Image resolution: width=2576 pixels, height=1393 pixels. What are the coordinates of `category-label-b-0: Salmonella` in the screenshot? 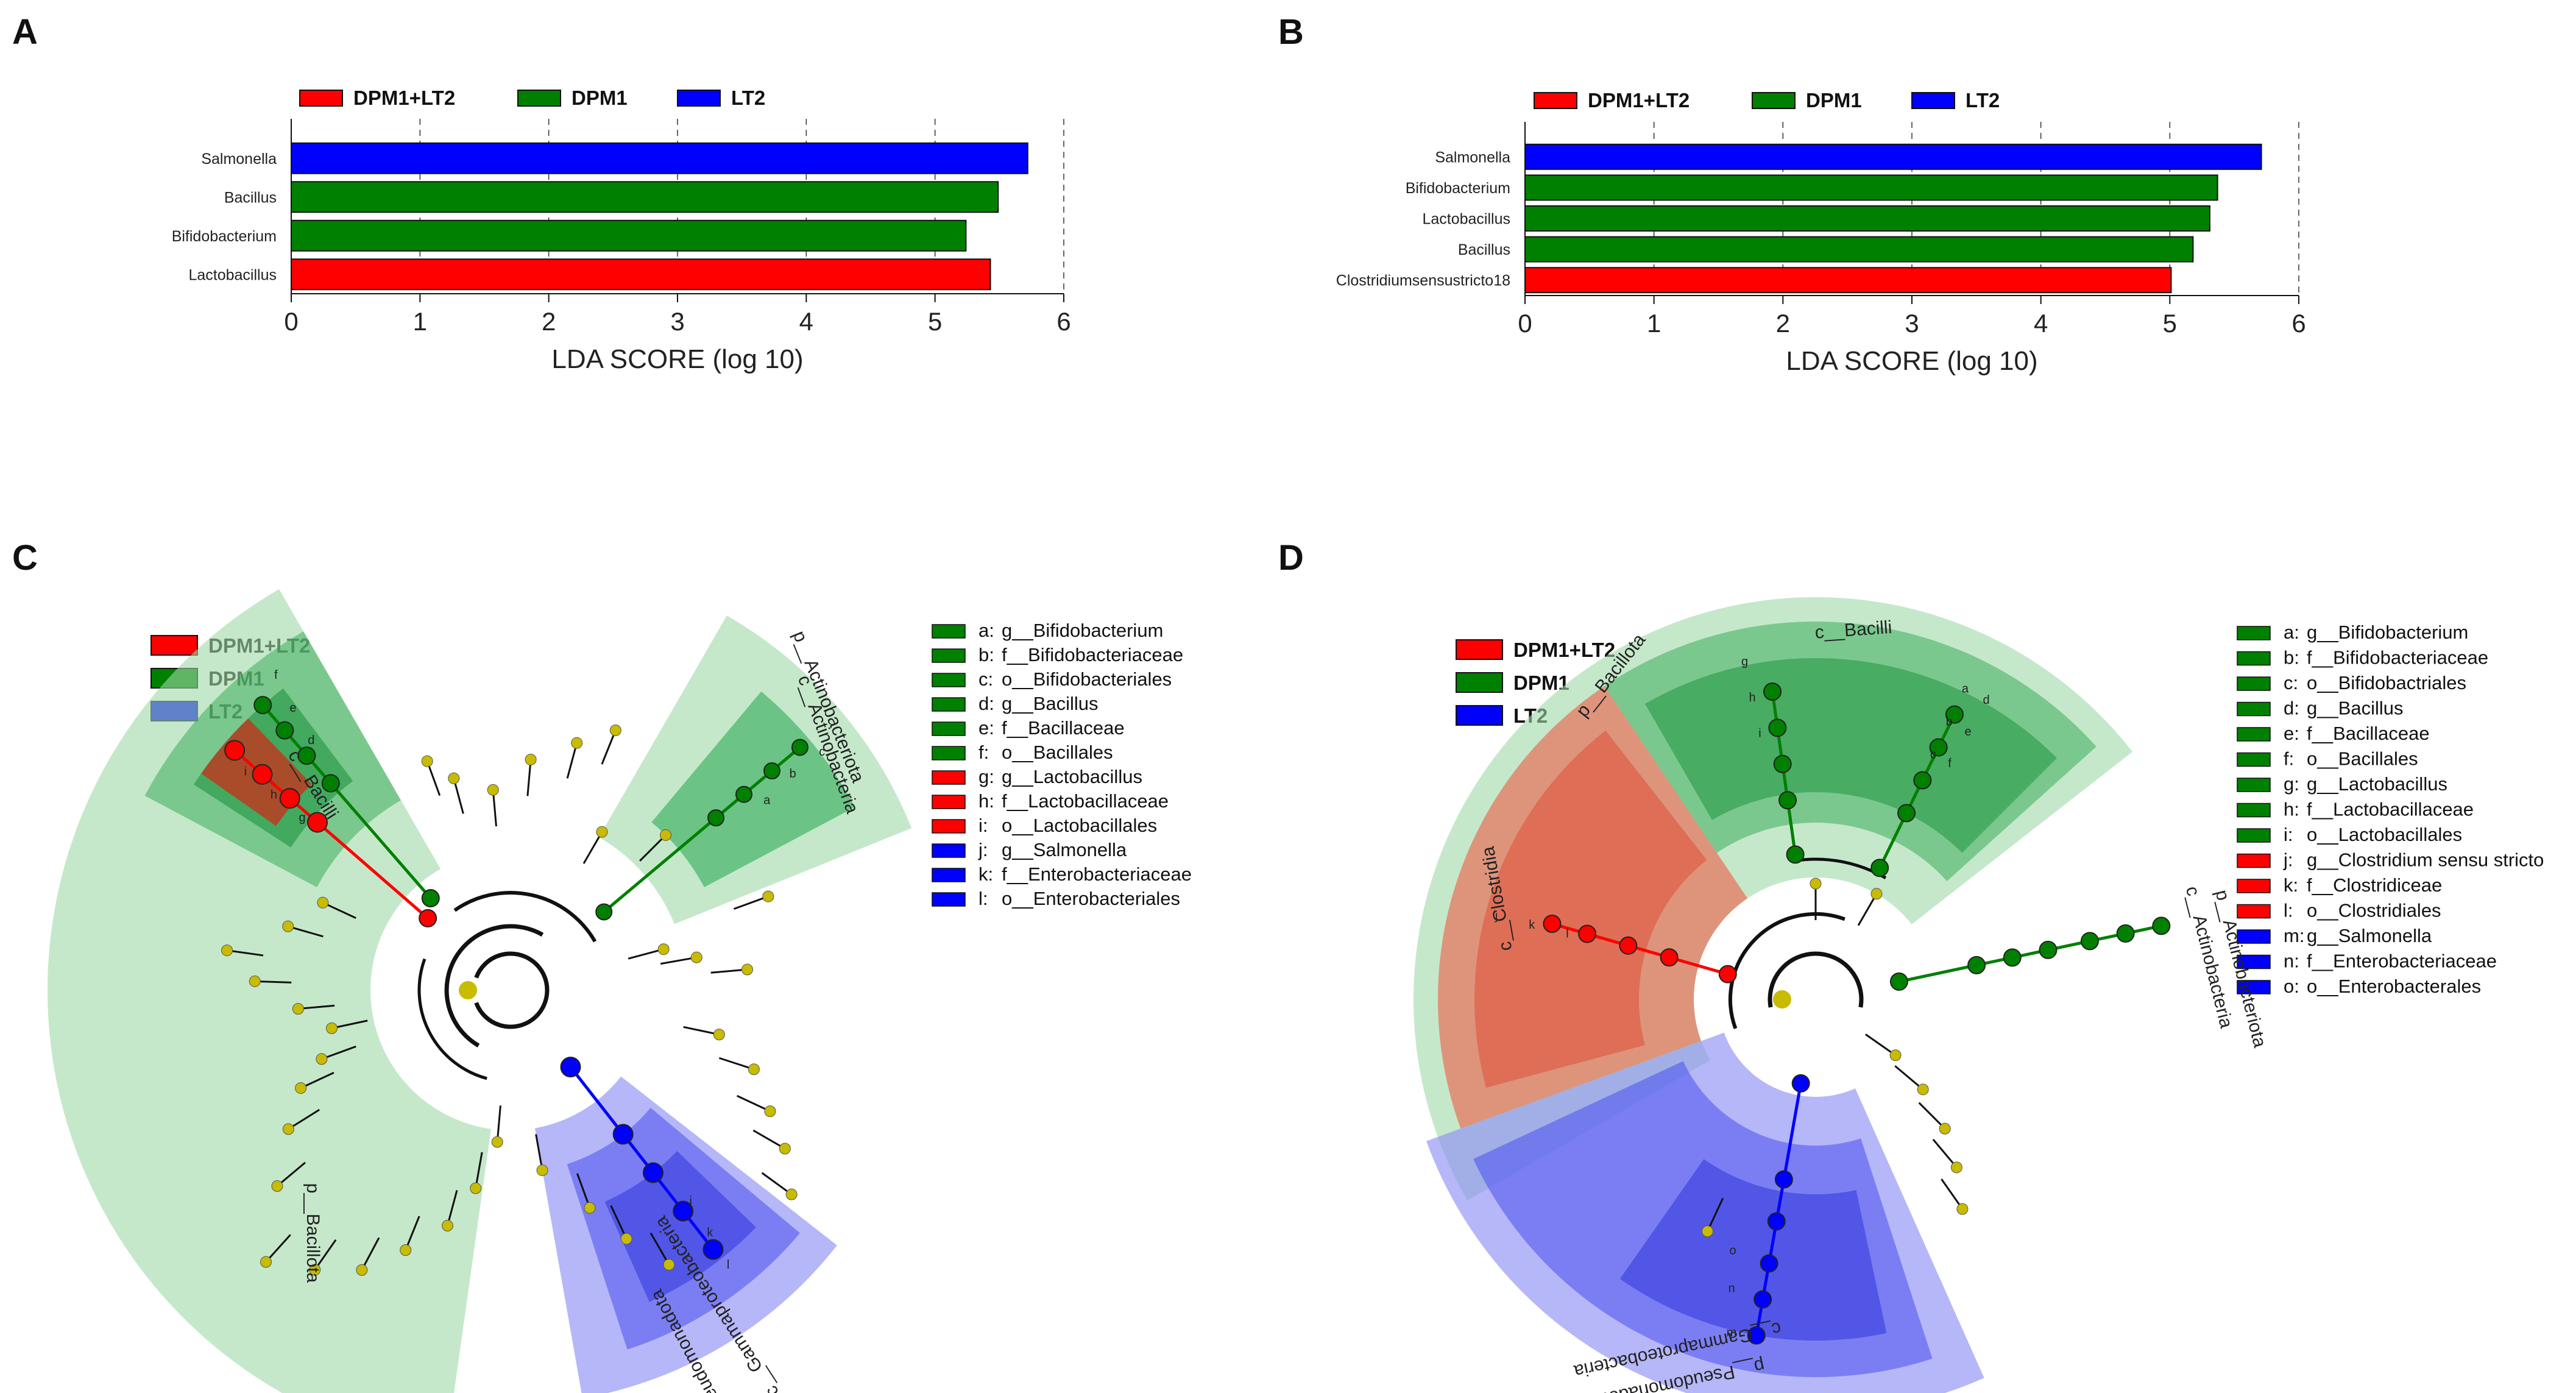 It's located at (1472, 157).